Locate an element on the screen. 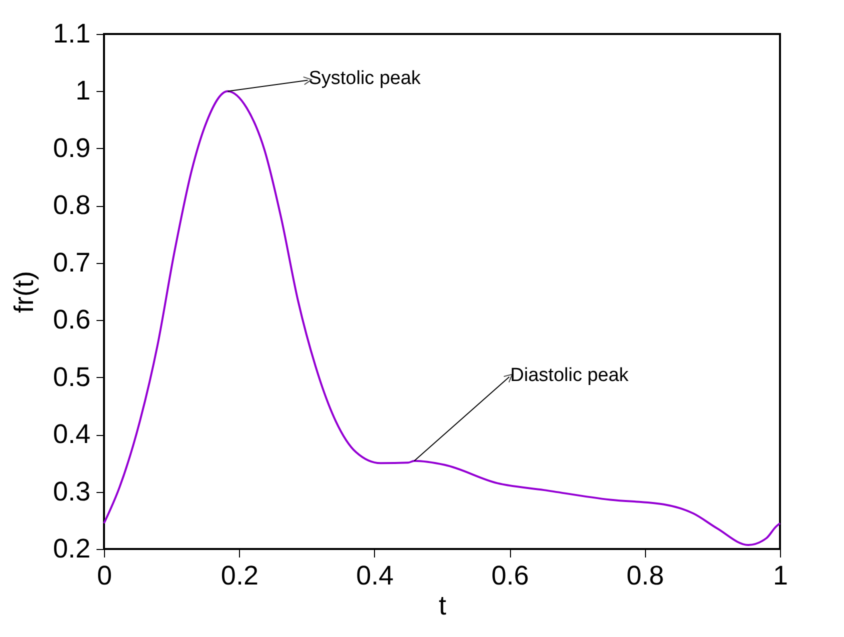 This screenshot has width=844, height=637. x-tick-label: 0.8 is located at coordinates (645, 575).